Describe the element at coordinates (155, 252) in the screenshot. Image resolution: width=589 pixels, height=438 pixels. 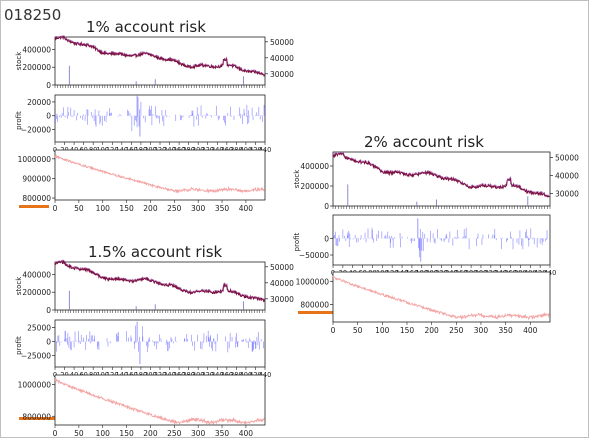
I see `panel-title-1-5pct: 1.5% account risk` at that location.